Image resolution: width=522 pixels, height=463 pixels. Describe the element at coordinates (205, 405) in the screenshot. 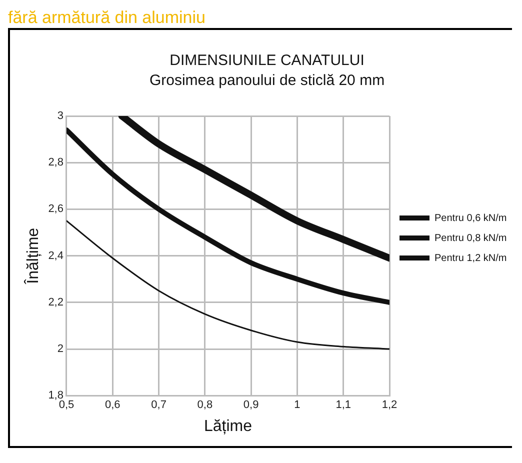

I see `x-tick-label: 0,8` at that location.